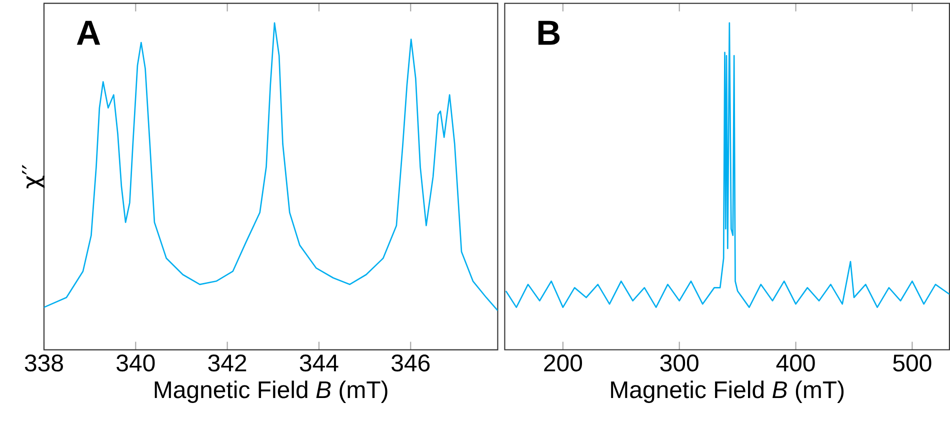 The width and height of the screenshot is (950, 426). I want to click on x-tick-label: 346, so click(411, 363).